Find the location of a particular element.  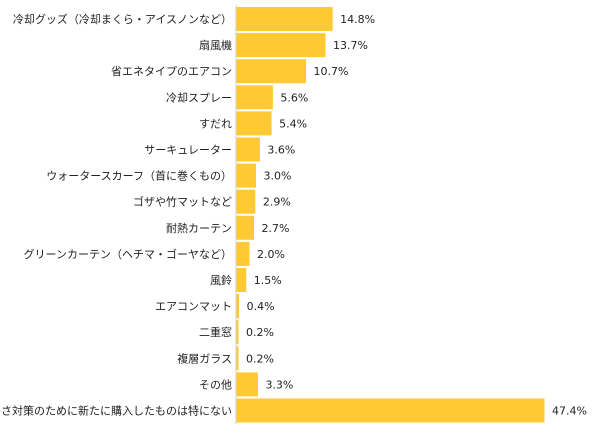

category-label: 複層ガラス is located at coordinates (204, 358).